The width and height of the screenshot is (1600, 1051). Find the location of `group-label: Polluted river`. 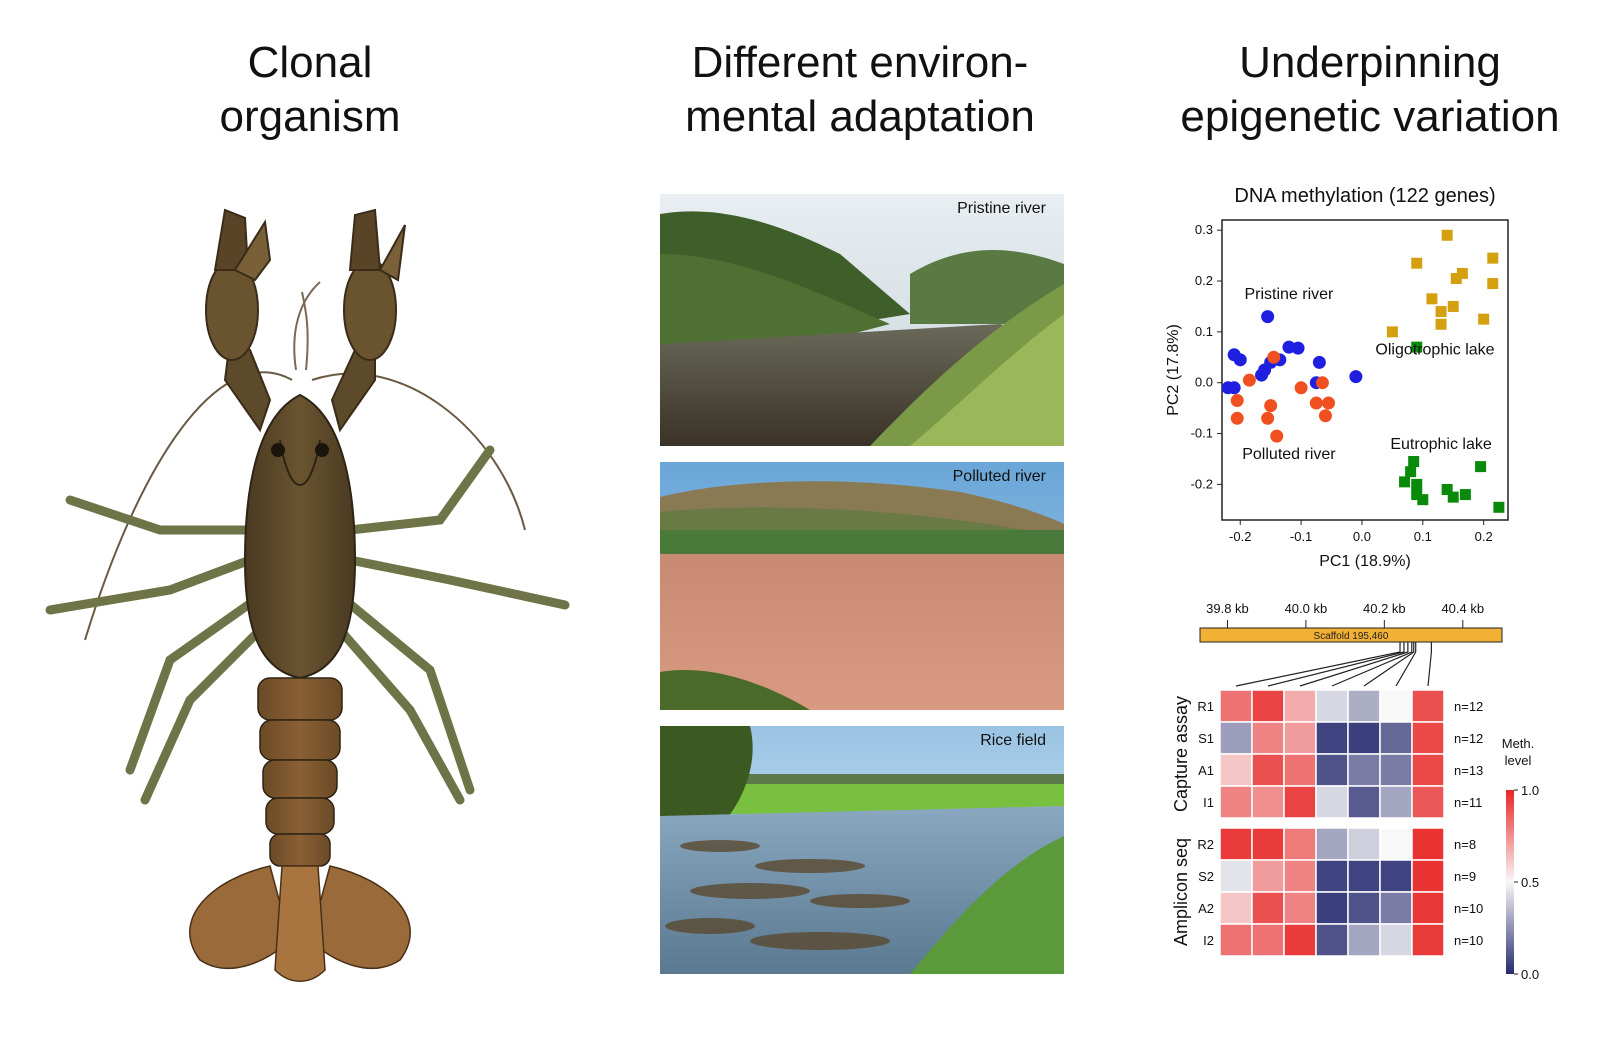

group-label: Polluted river is located at coordinates (1289, 454).